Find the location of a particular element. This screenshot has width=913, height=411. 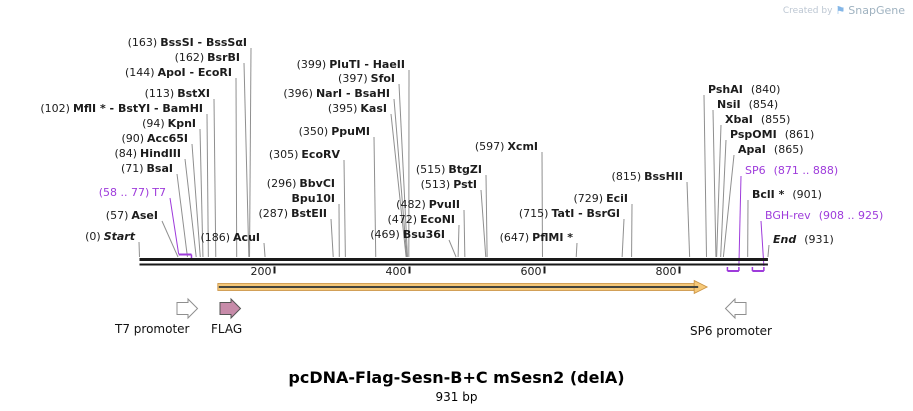

site-label-end: End (931) is located at coordinates (803, 239).